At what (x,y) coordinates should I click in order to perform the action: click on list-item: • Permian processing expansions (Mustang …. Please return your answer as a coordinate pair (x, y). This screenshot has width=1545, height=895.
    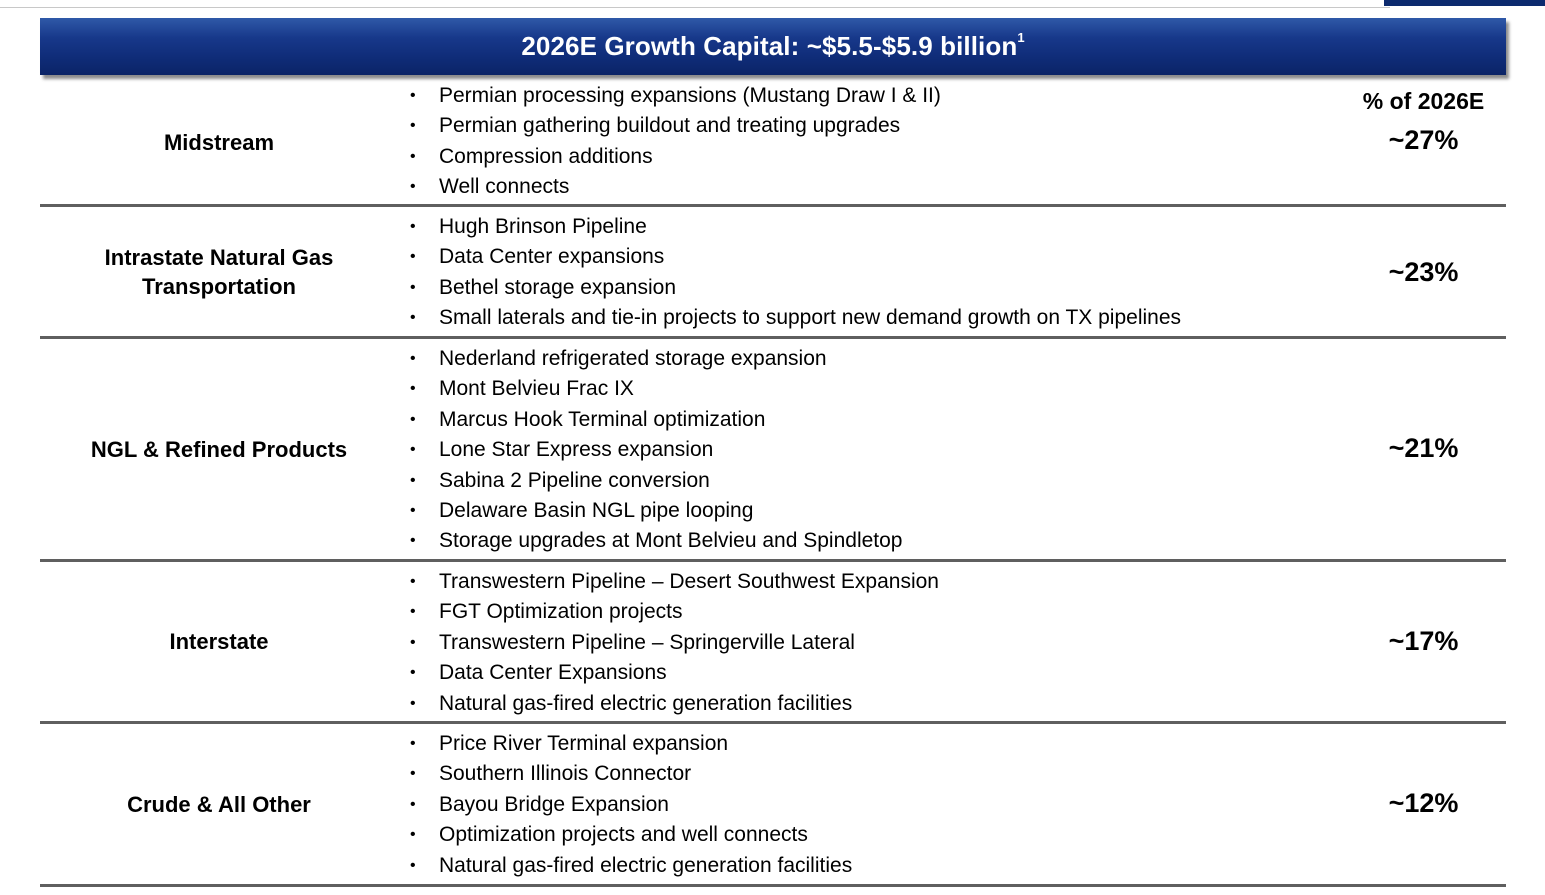
    Looking at the image, I should click on (675, 96).